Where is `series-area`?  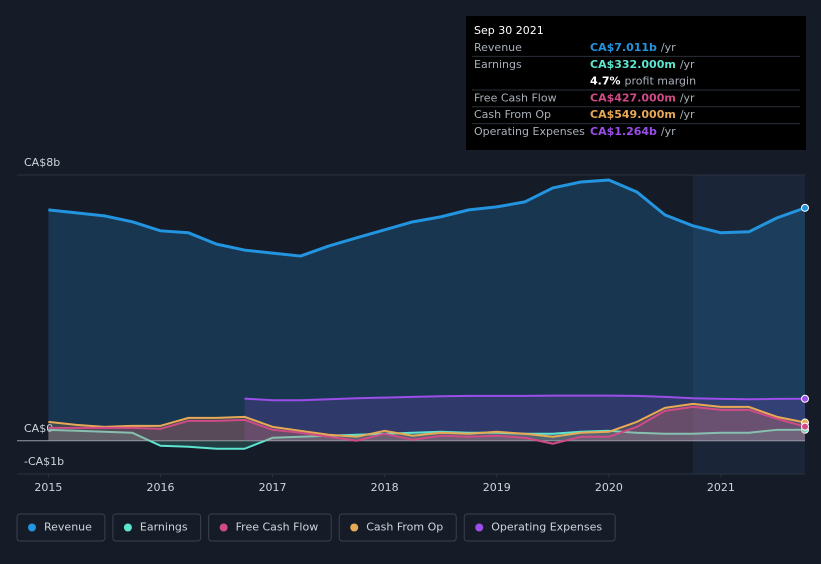 series-area is located at coordinates (426, 422).